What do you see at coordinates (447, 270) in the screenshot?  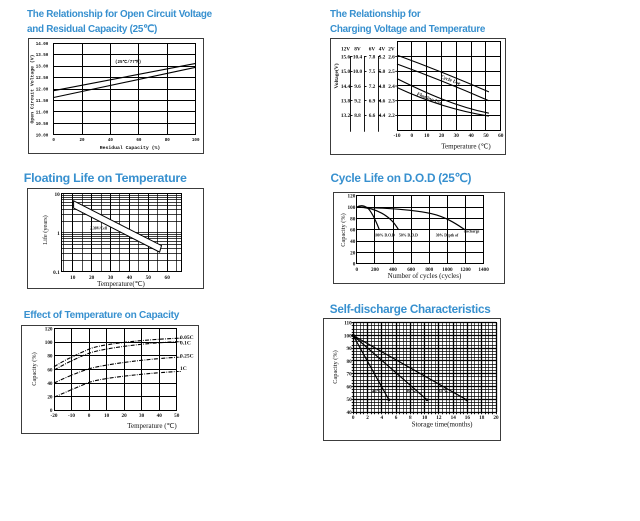 I see `svg-text: 1000` at bounding box center [447, 270].